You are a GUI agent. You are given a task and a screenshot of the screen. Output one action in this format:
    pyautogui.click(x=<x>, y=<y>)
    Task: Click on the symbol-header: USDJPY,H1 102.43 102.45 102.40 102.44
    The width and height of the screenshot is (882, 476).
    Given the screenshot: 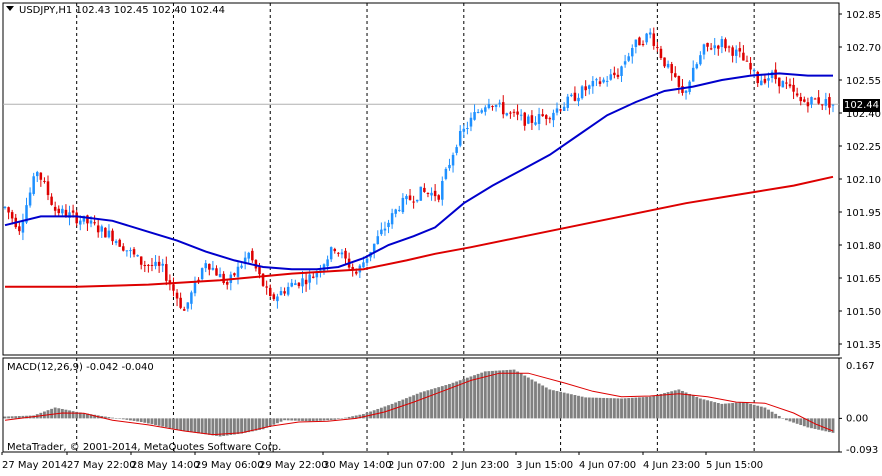 What is the action you would take?
    pyautogui.click(x=122, y=10)
    